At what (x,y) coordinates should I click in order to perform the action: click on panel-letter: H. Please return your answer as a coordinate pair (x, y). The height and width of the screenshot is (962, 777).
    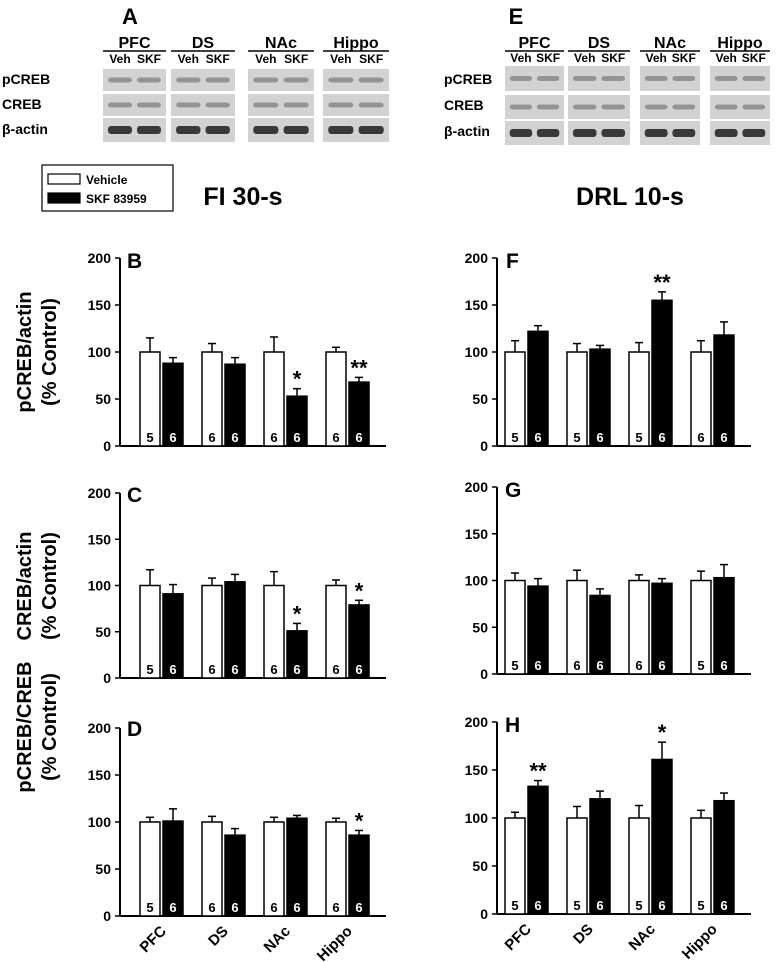
    Looking at the image, I should click on (512, 725).